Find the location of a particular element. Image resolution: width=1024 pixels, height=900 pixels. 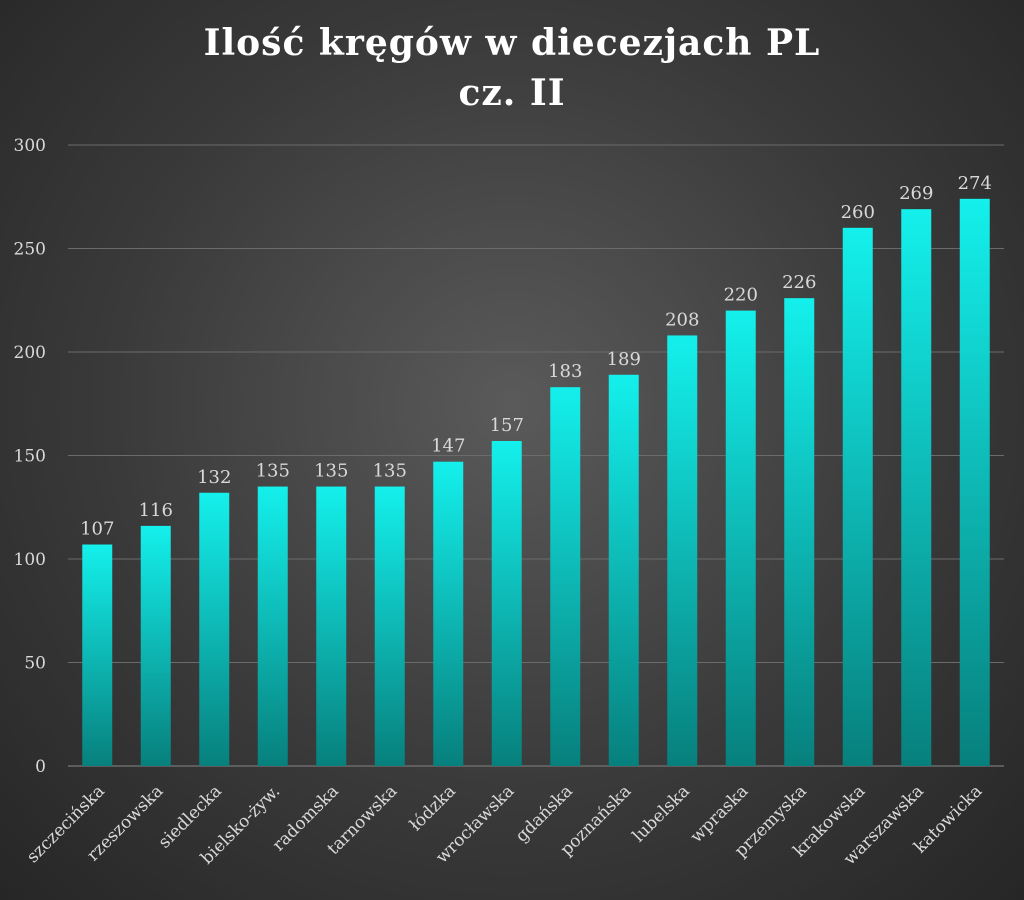

data-label: 226 is located at coordinates (799, 282).